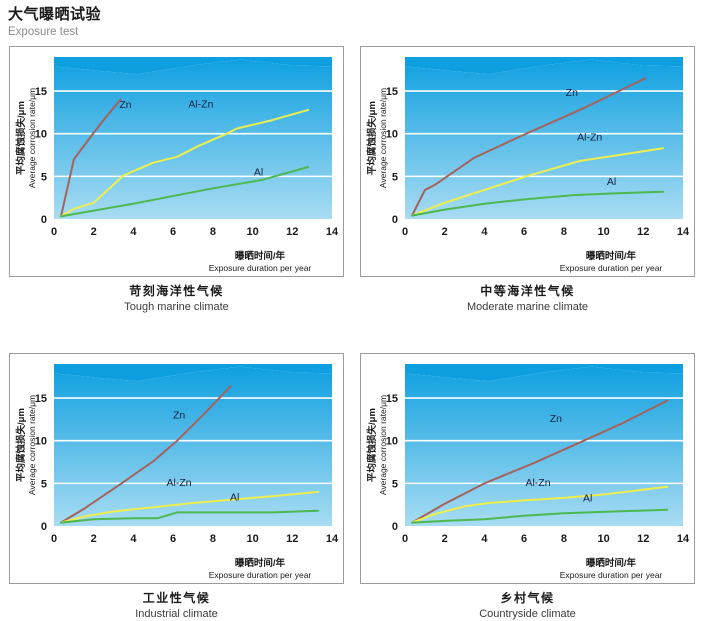 The image size is (705, 621). I want to click on caption-cn: 中等海洋性气候, so click(527, 291).